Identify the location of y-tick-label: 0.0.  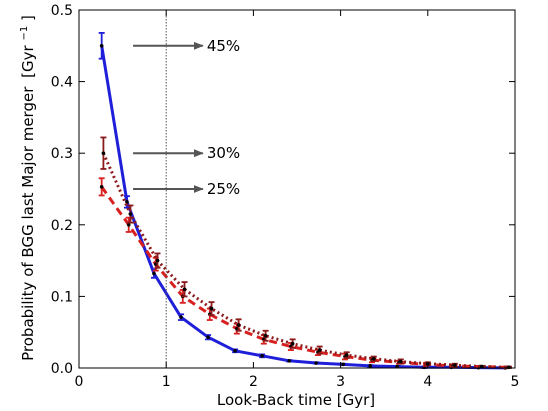
(62, 369).